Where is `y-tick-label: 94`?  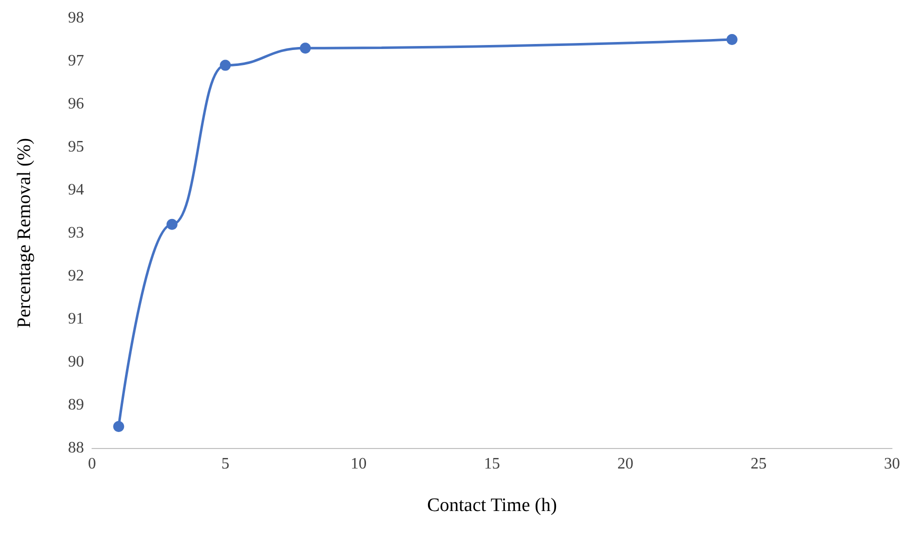 y-tick-label: 94 is located at coordinates (76, 190).